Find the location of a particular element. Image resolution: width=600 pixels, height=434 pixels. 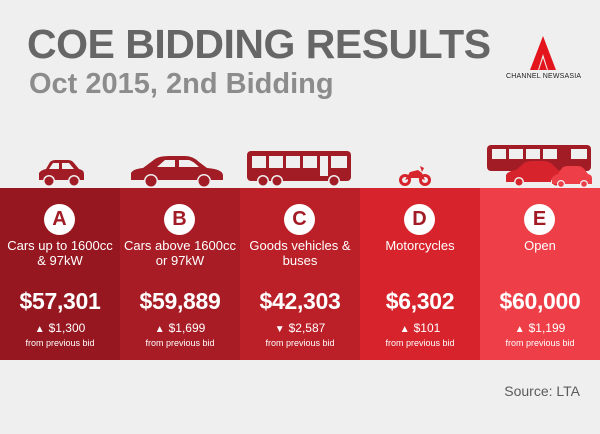

category-e-panel: E Open $60,000 ▲ $1,199 from previous bid is located at coordinates (540, 274).